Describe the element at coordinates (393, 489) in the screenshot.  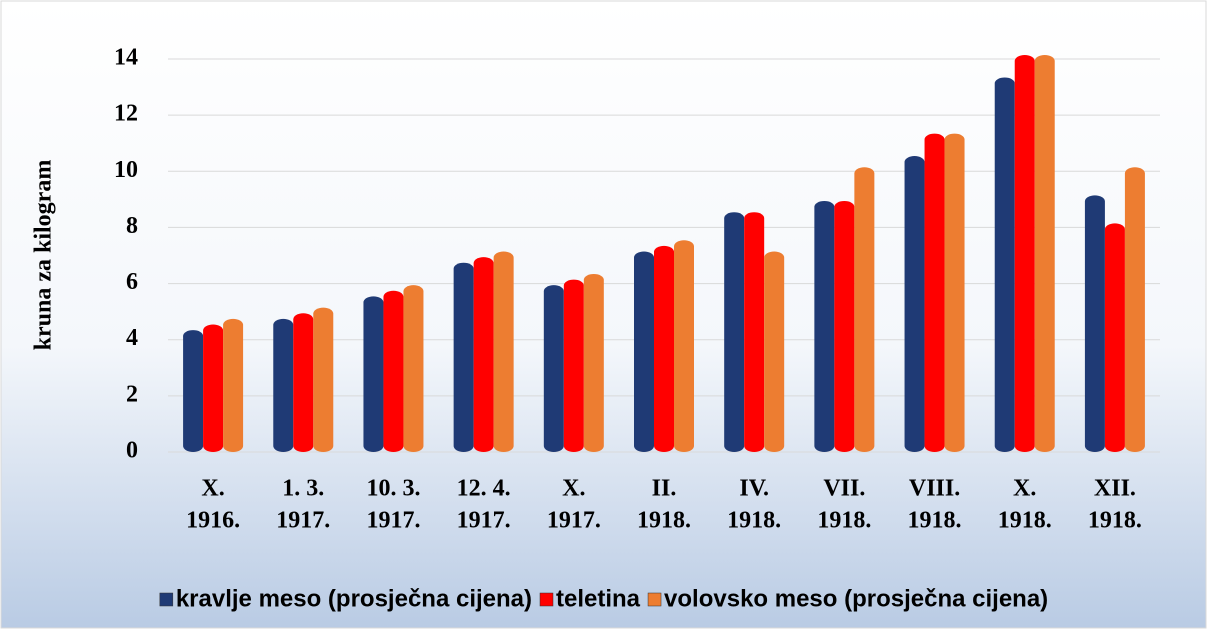
I see `x-tick-label: 10. 3.` at that location.